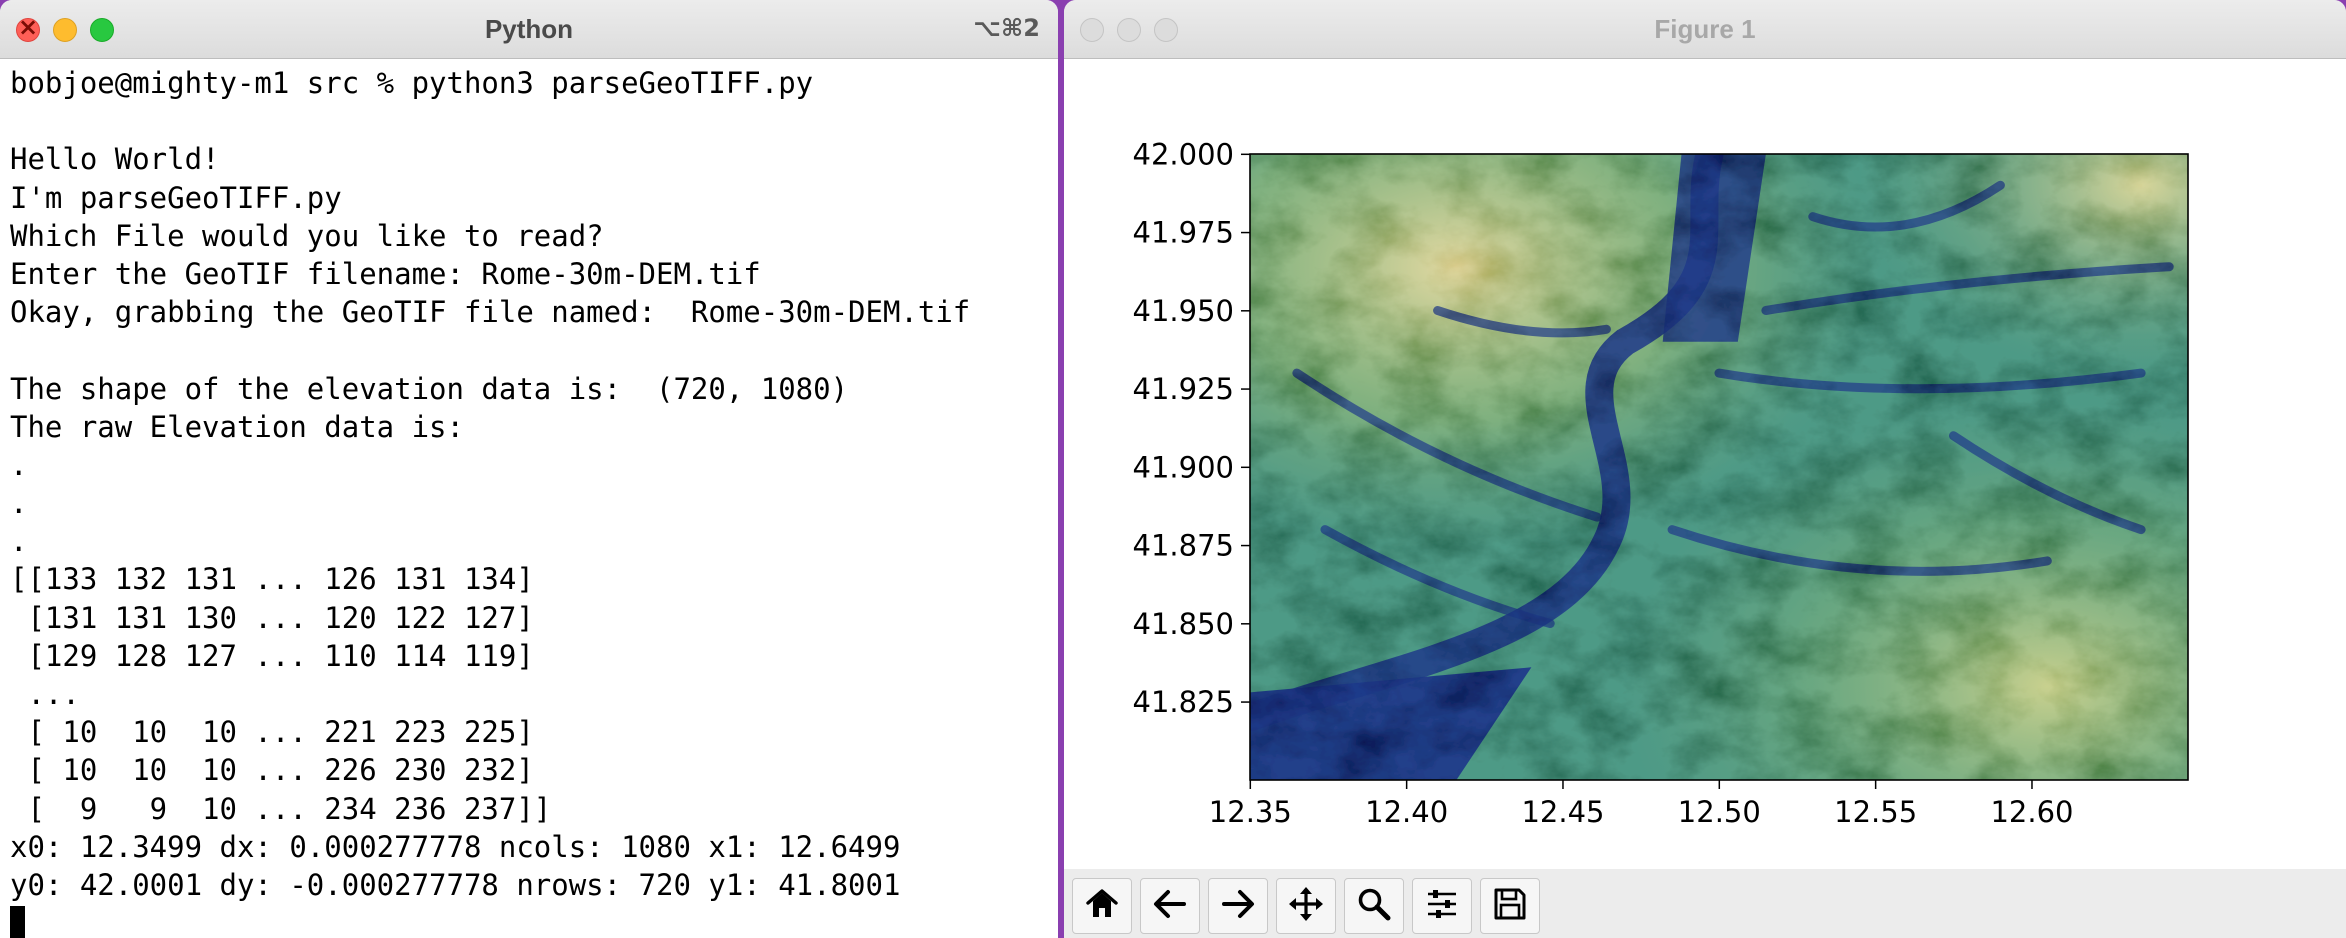  What do you see at coordinates (2031, 812) in the screenshot?
I see `x-tick-label: 12.60` at bounding box center [2031, 812].